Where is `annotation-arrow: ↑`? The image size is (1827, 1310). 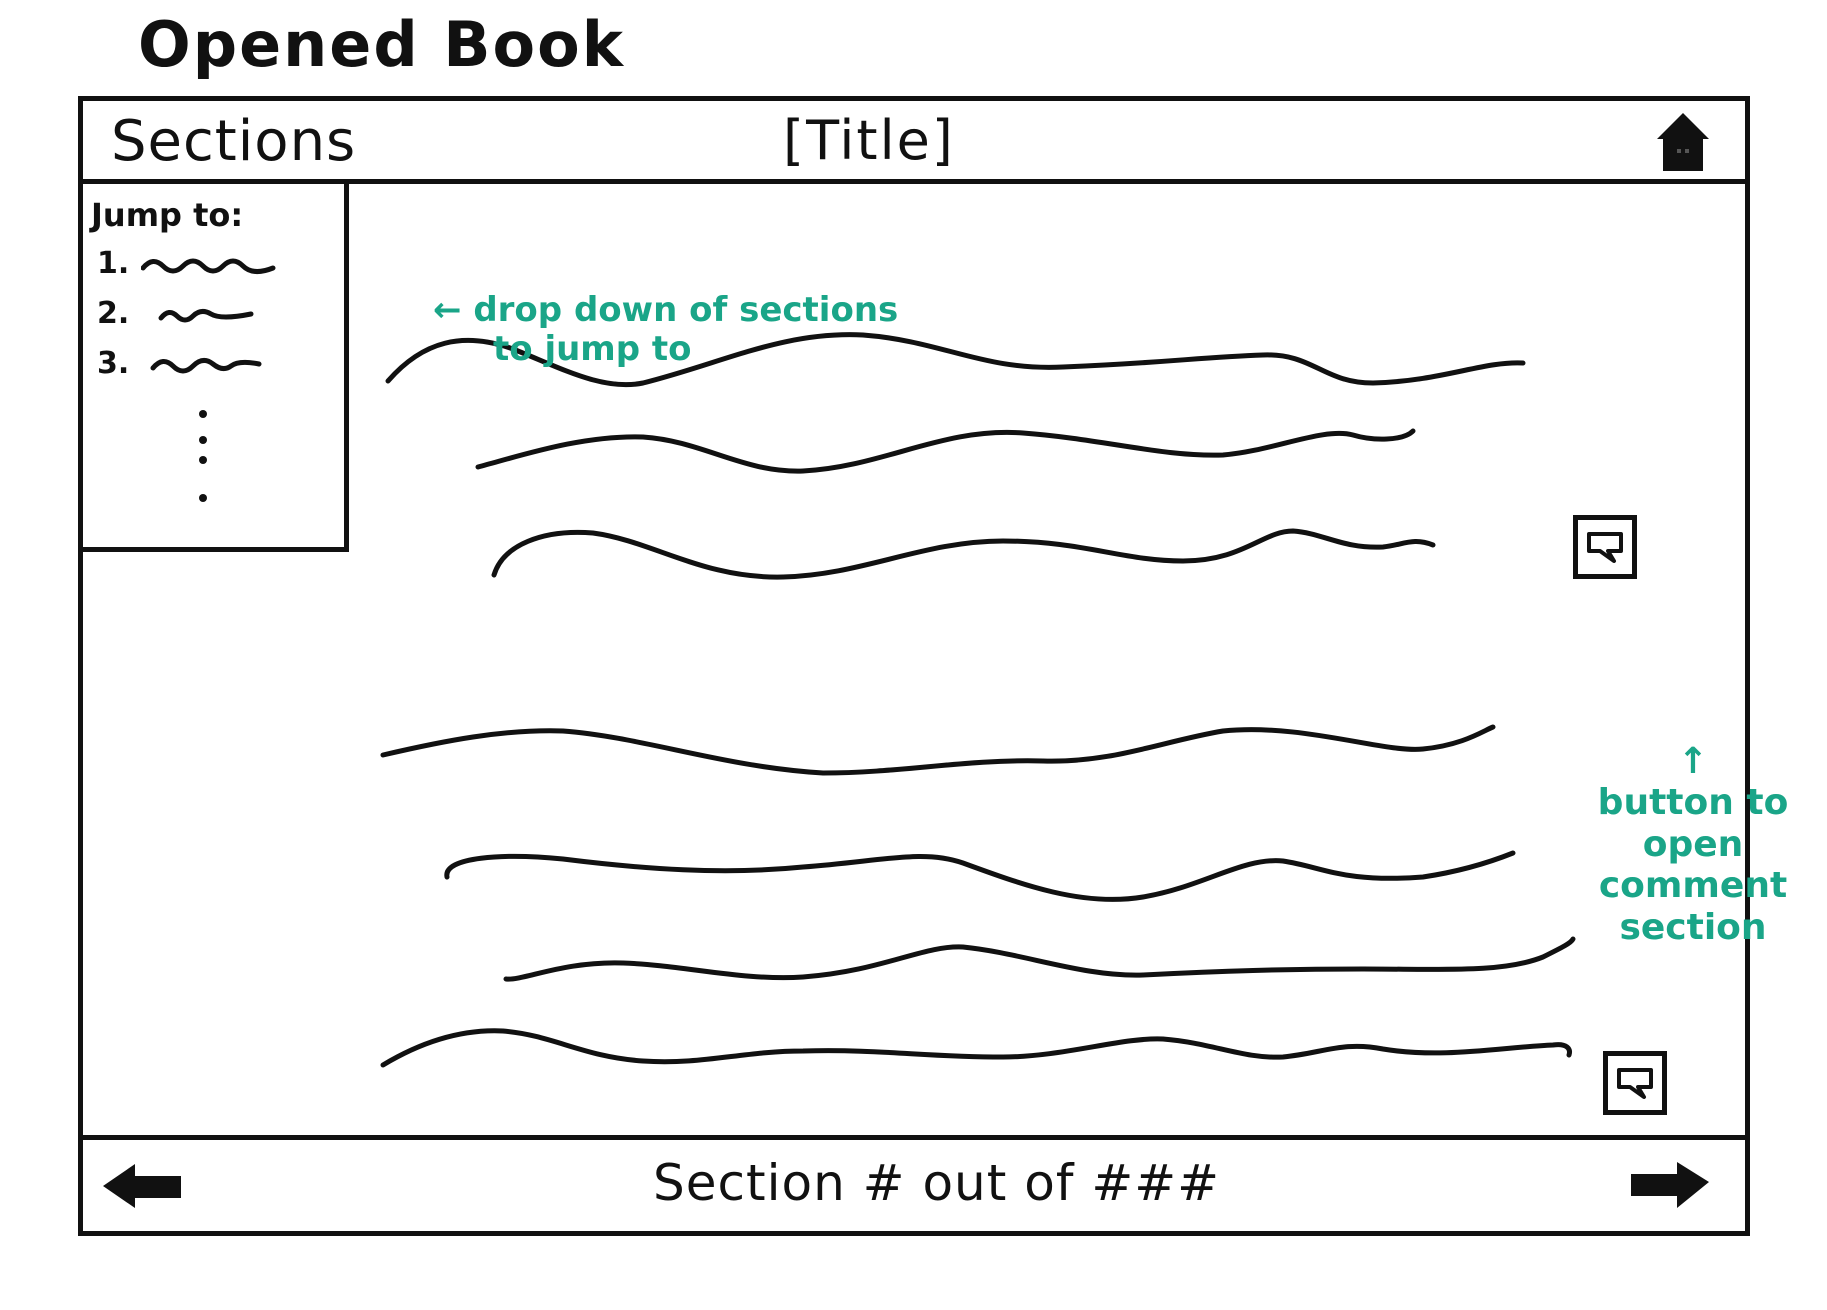
annotation-arrow: ↑ is located at coordinates (1693, 761).